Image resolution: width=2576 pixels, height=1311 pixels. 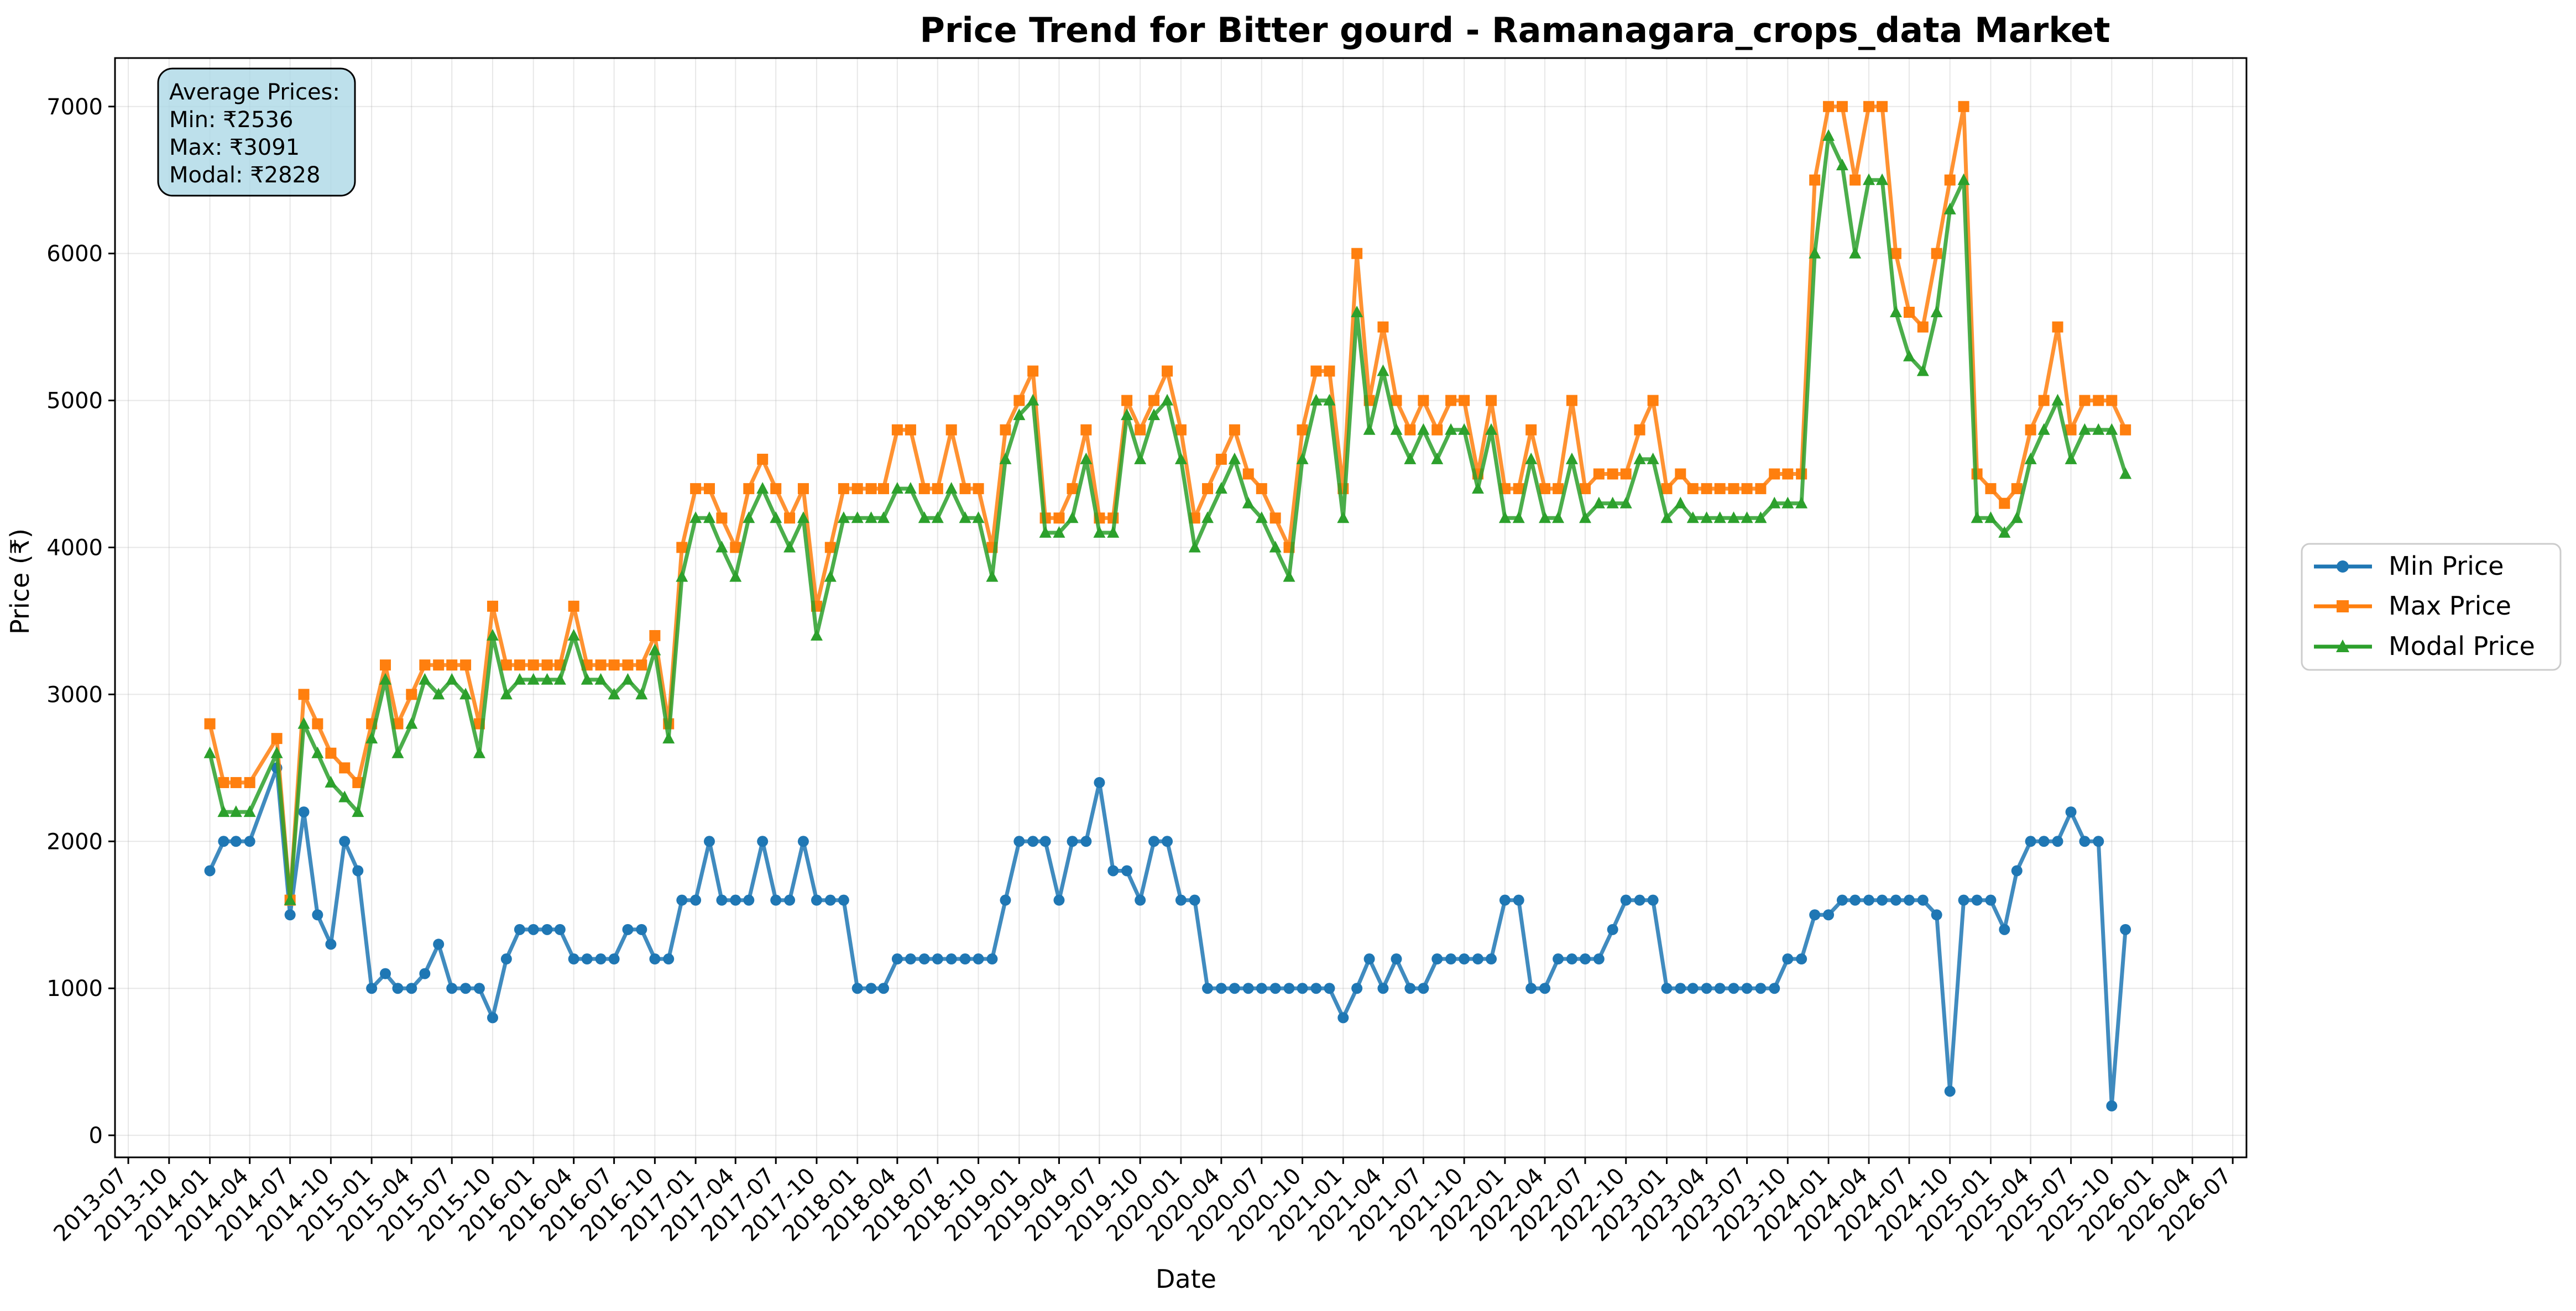 What do you see at coordinates (20, 581) in the screenshot?
I see `y-axis-label: Price (₹)` at bounding box center [20, 581].